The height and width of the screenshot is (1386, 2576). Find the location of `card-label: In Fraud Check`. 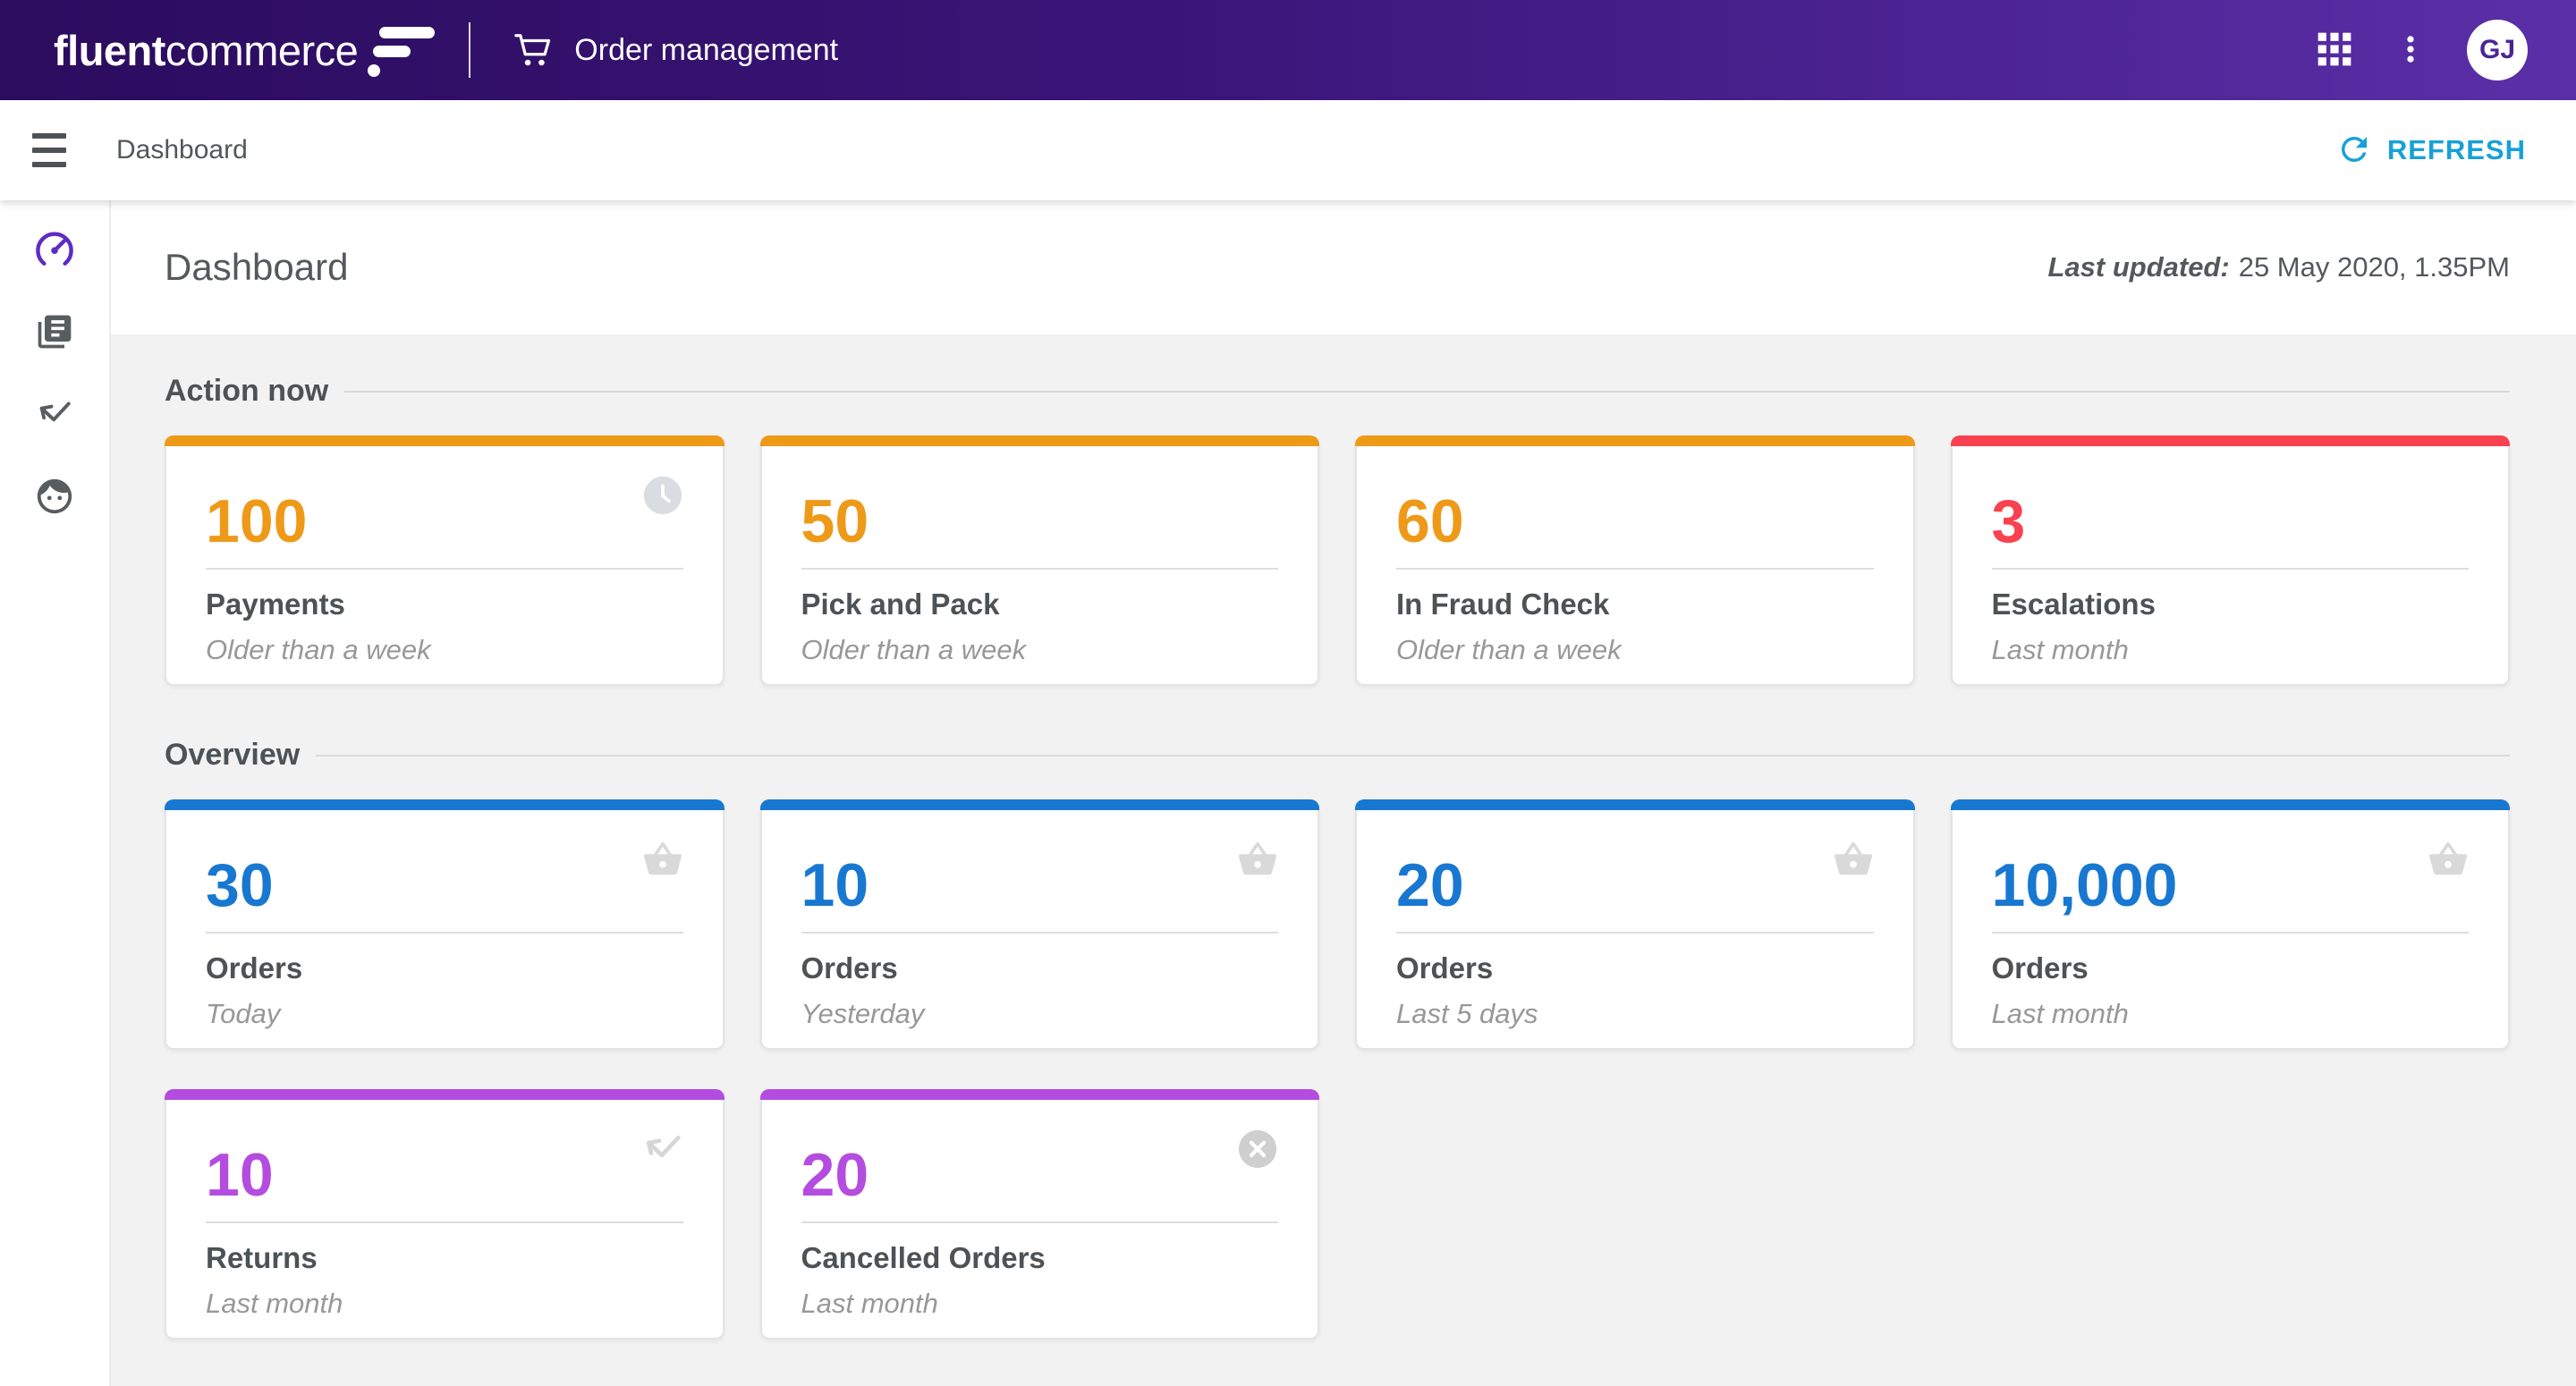

card-label: In Fraud Check is located at coordinates (1503, 604).